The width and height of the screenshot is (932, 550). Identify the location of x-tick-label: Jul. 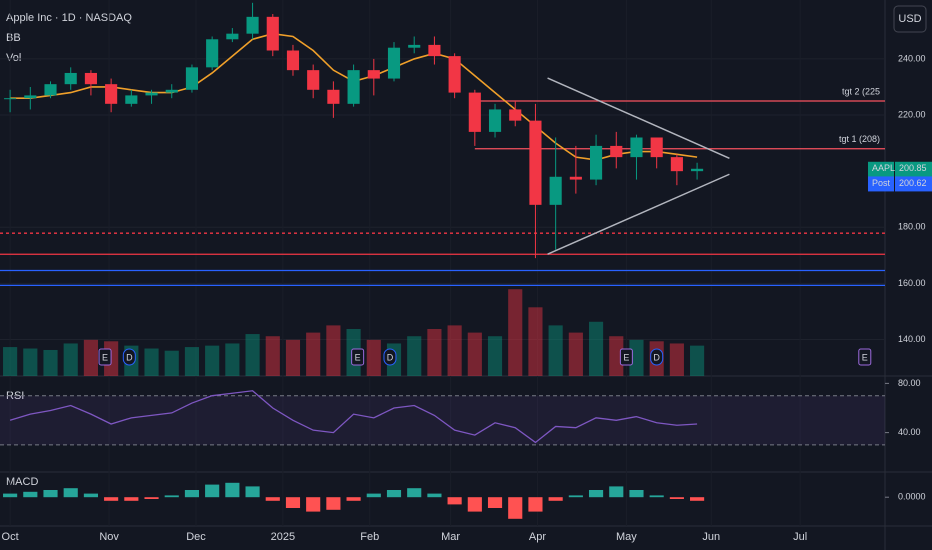
(800, 537).